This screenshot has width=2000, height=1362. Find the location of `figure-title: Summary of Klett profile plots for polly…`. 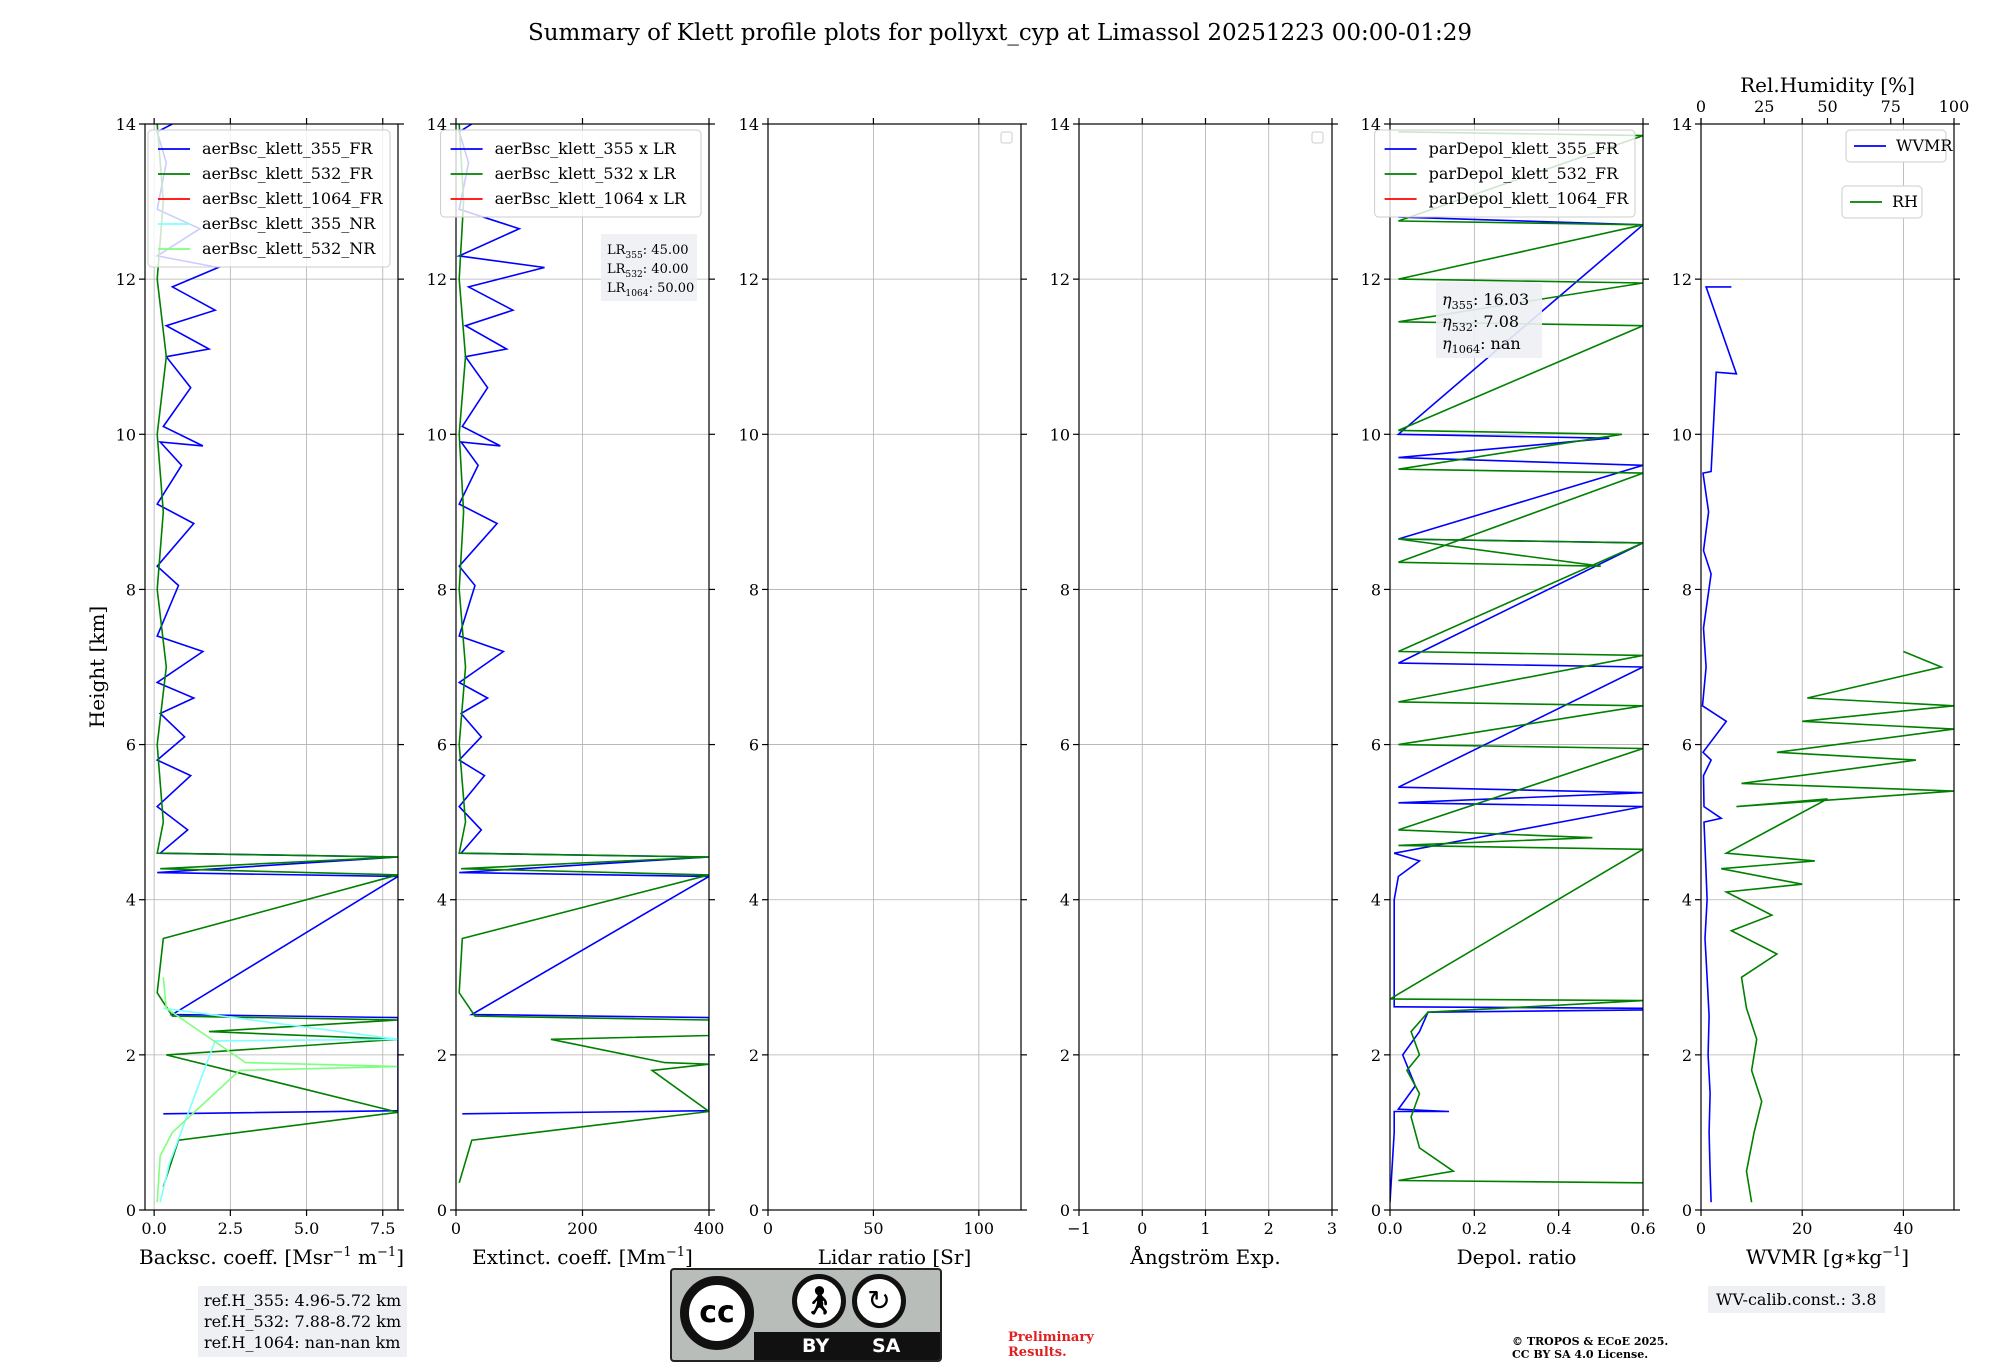

figure-title: Summary of Klett profile plots for polly… is located at coordinates (1000, 33).